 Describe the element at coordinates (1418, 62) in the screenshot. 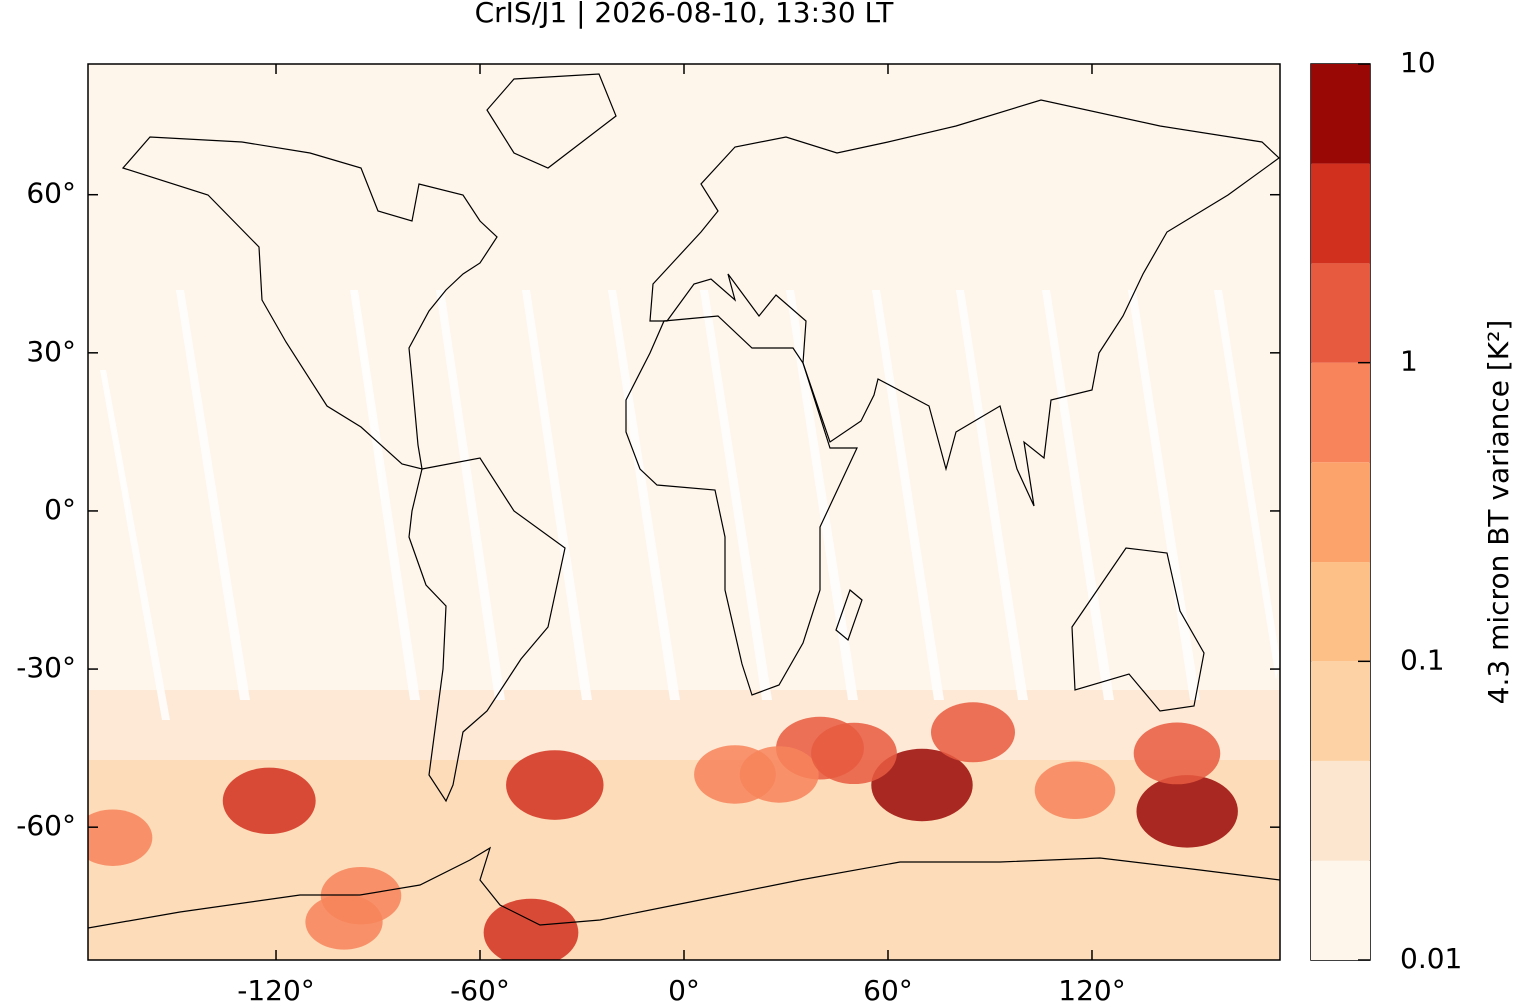

I see `colorbar-tick-label: 10` at that location.